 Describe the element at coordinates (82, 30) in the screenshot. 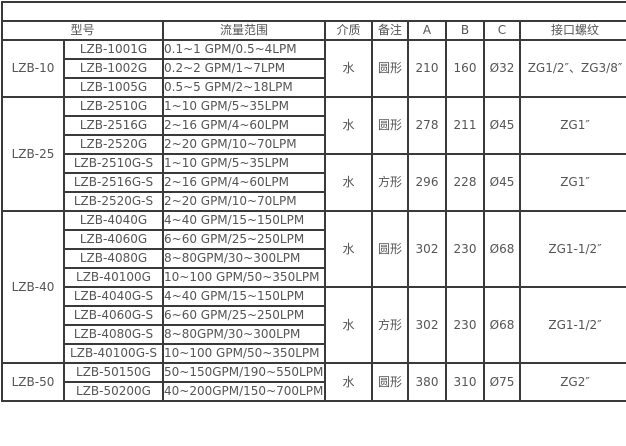

I see `header-model: 型号` at that location.